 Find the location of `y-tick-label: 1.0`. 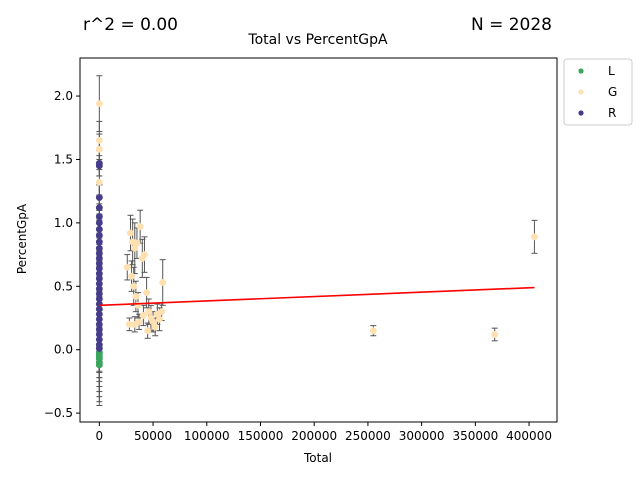

y-tick-label: 1.0 is located at coordinates (63, 223).